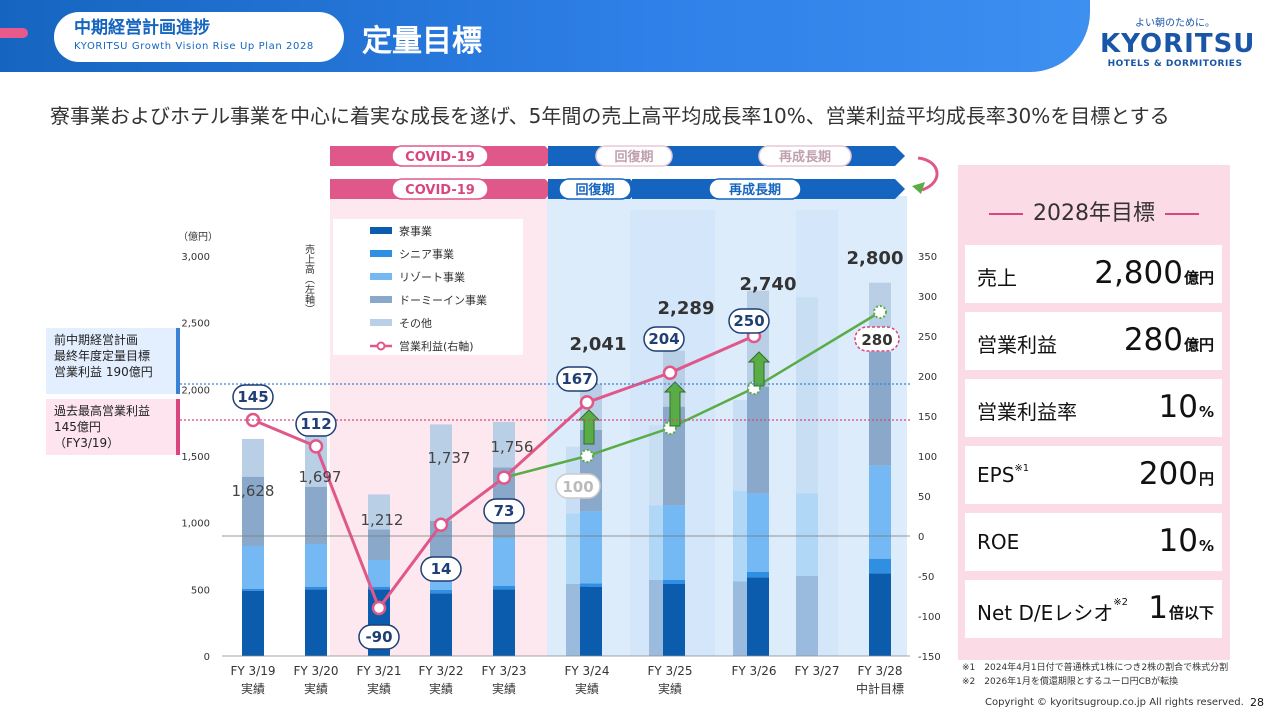 The height and width of the screenshot is (720, 1280). Describe the element at coordinates (200, 590) in the screenshot. I see `y-left-tick: 500` at that location.